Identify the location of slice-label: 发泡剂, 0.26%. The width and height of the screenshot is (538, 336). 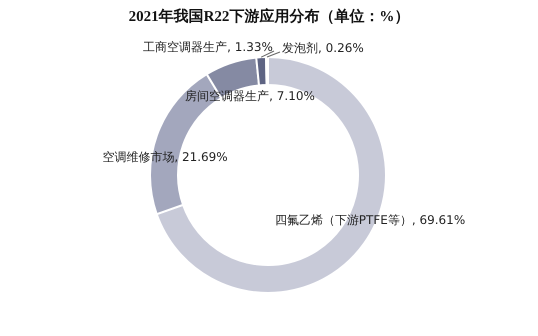
(323, 48).